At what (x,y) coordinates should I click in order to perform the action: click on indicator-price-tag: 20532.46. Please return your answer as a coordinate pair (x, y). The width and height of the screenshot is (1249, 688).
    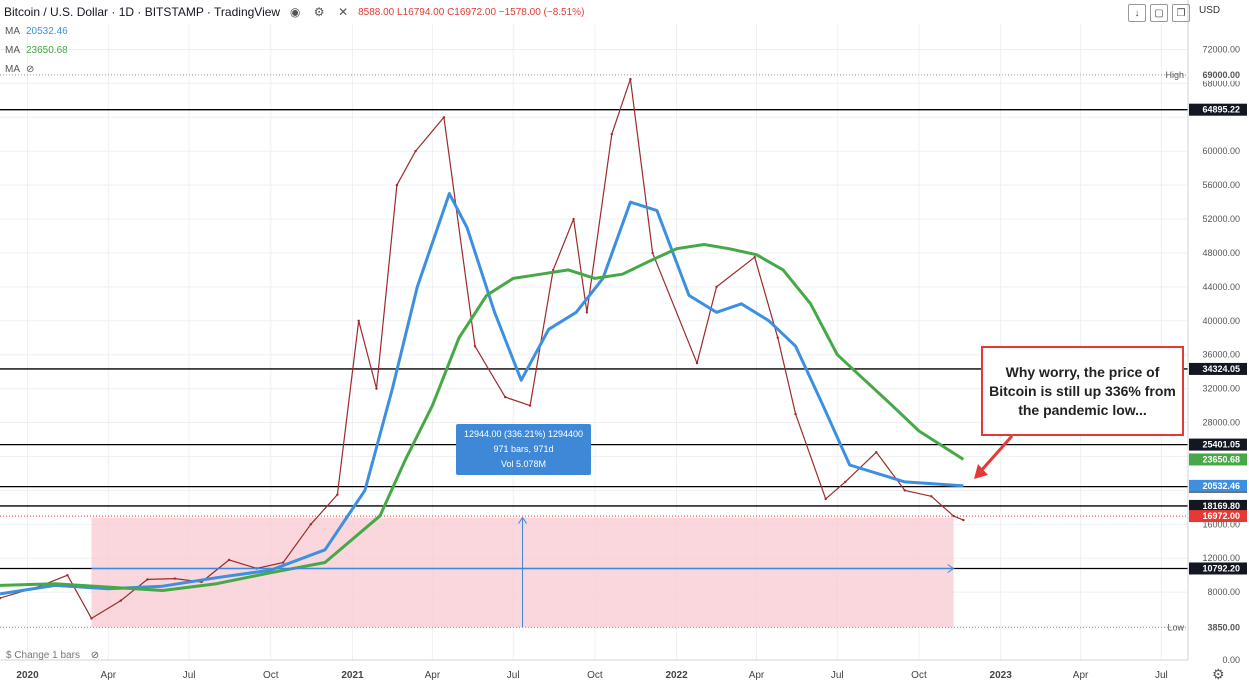
    Looking at the image, I should click on (1221, 486).